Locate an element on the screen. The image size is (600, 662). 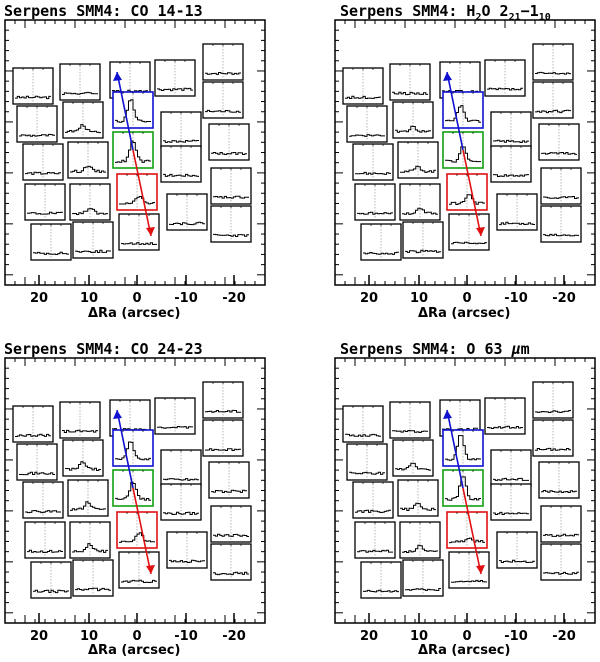
panel-2-title: Serpens SMM4: H2O 221−110 is located at coordinates (445, 12).